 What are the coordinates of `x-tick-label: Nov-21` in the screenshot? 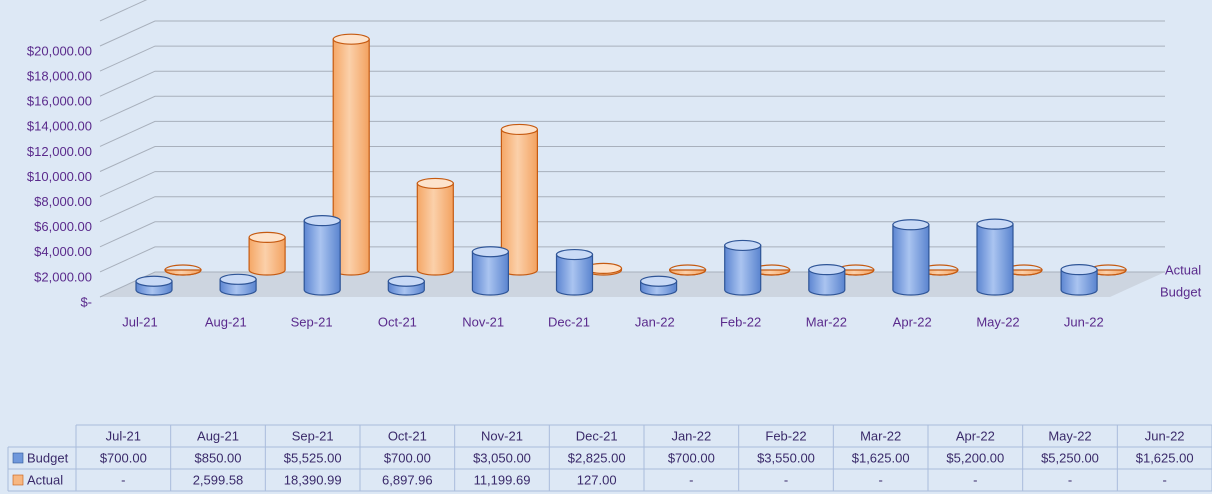 It's located at (483, 321).